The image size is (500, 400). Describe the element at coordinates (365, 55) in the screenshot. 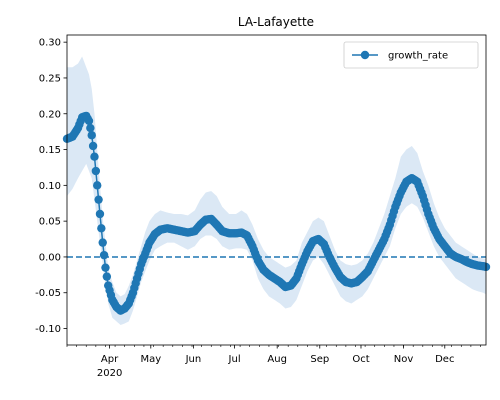

I see `legend-marker-swatch` at that location.